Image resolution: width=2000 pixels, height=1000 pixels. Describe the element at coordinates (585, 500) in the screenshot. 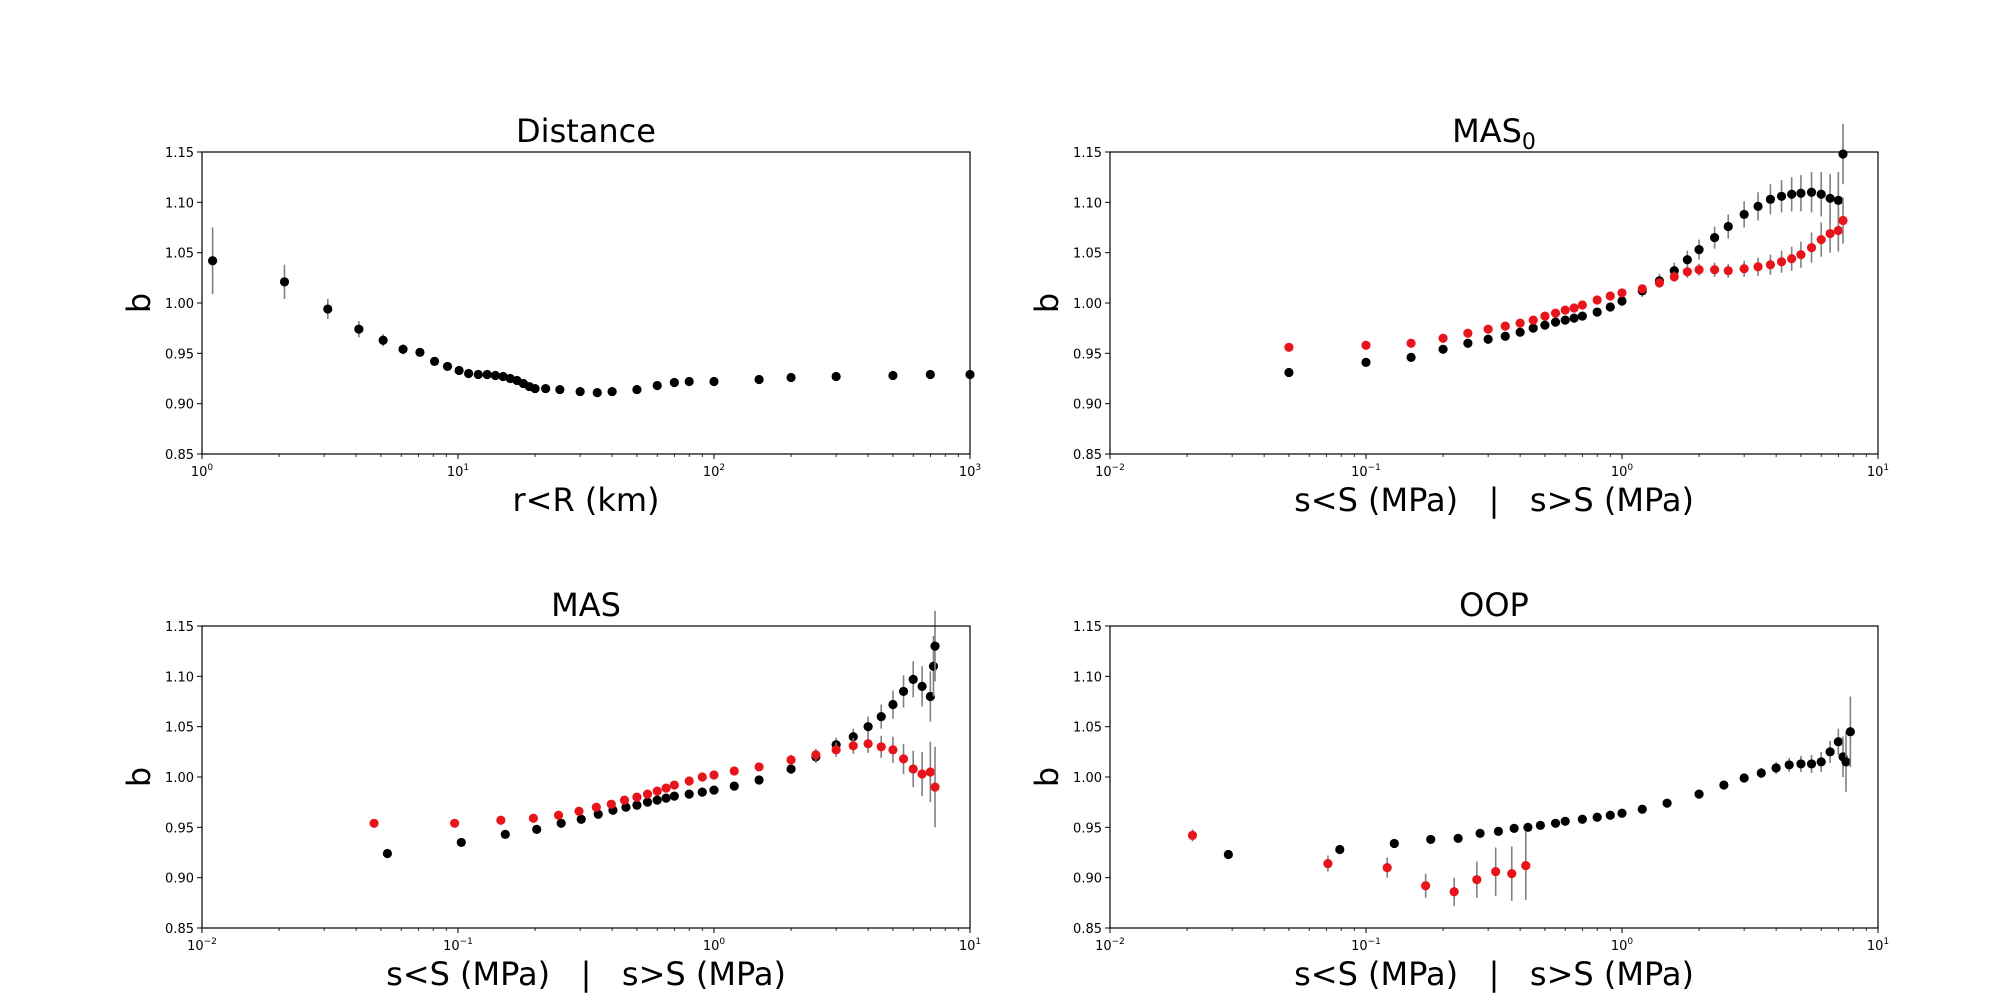

I see `x-axis-label: r<R (km)` at that location.